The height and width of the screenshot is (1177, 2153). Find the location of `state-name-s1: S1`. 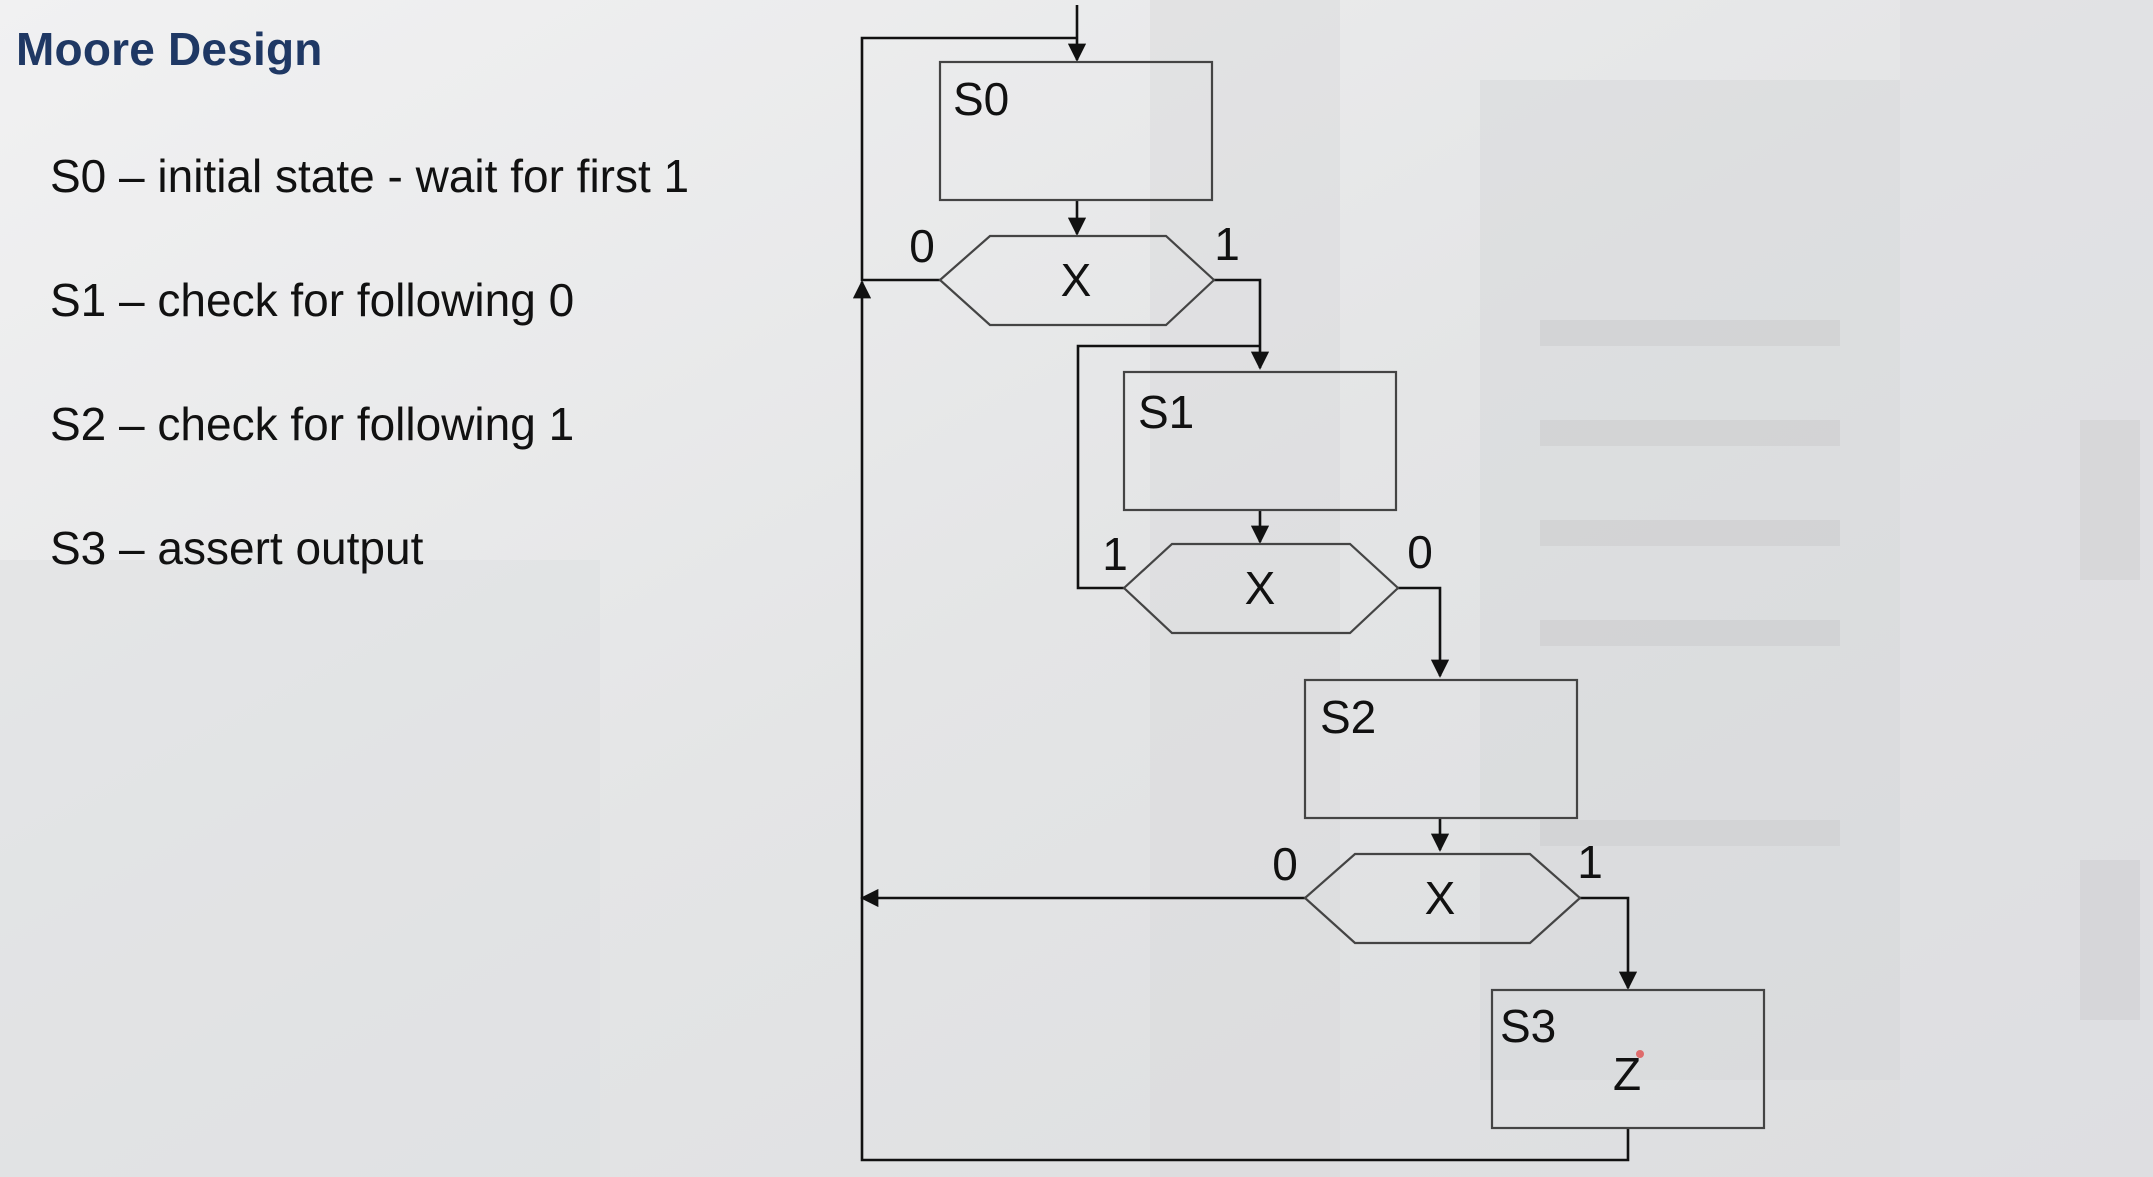

state-name-s1: S1 is located at coordinates (1166, 412).